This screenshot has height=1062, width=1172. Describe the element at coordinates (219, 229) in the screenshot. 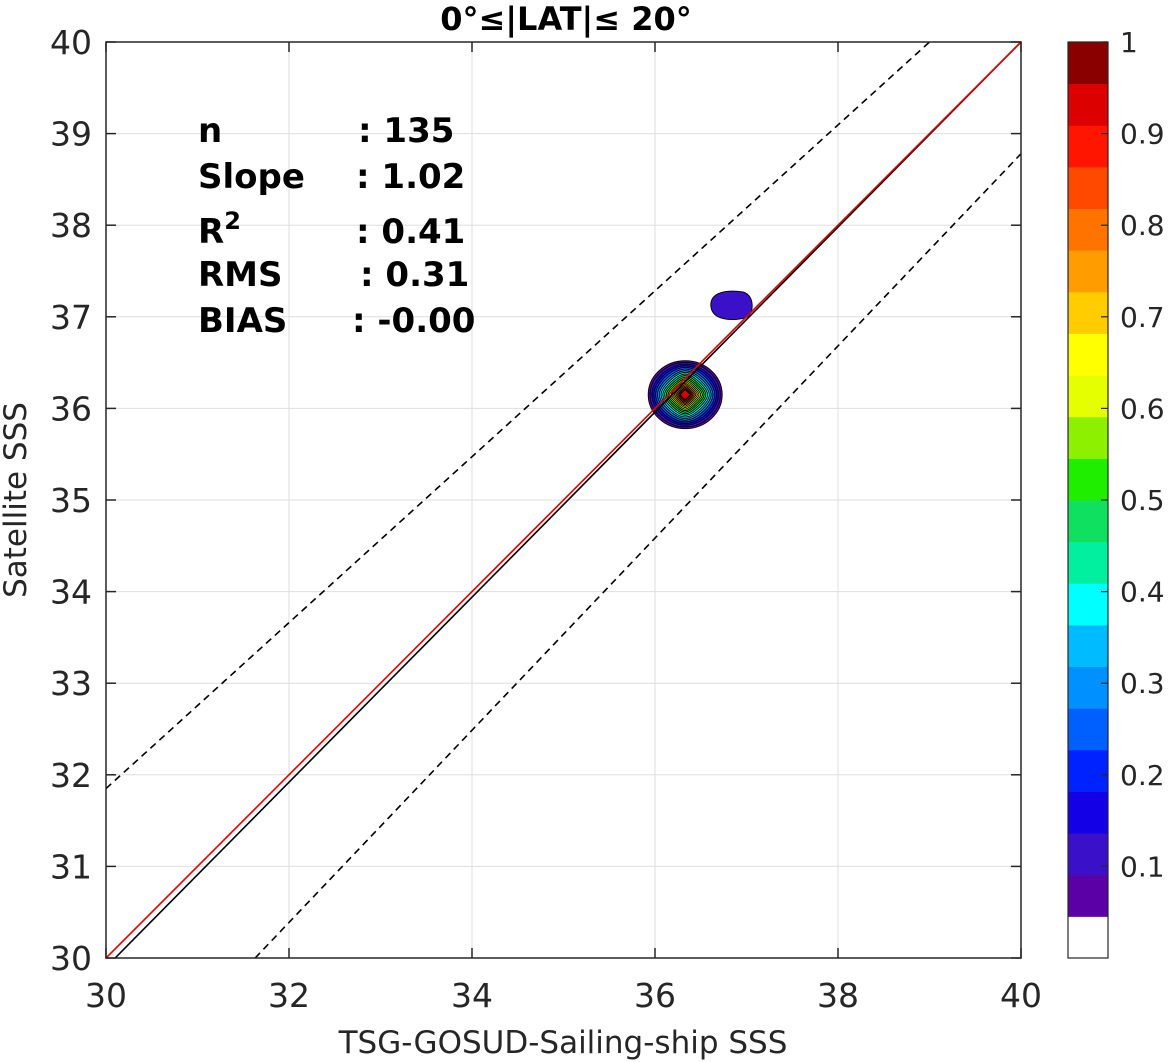

I see `stat-label: R2` at that location.